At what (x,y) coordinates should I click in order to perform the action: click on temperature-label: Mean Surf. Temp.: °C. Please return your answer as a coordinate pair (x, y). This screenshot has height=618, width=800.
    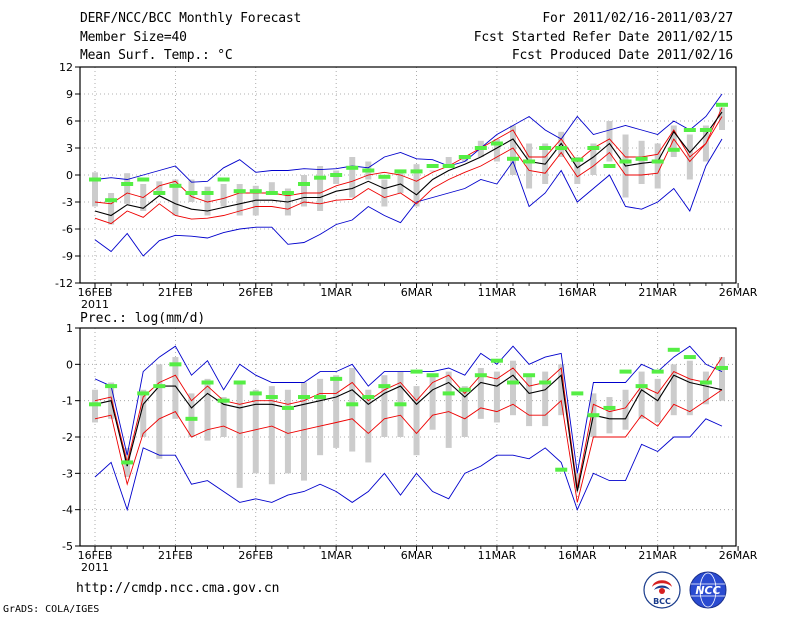
    Looking at the image, I should click on (156, 55).